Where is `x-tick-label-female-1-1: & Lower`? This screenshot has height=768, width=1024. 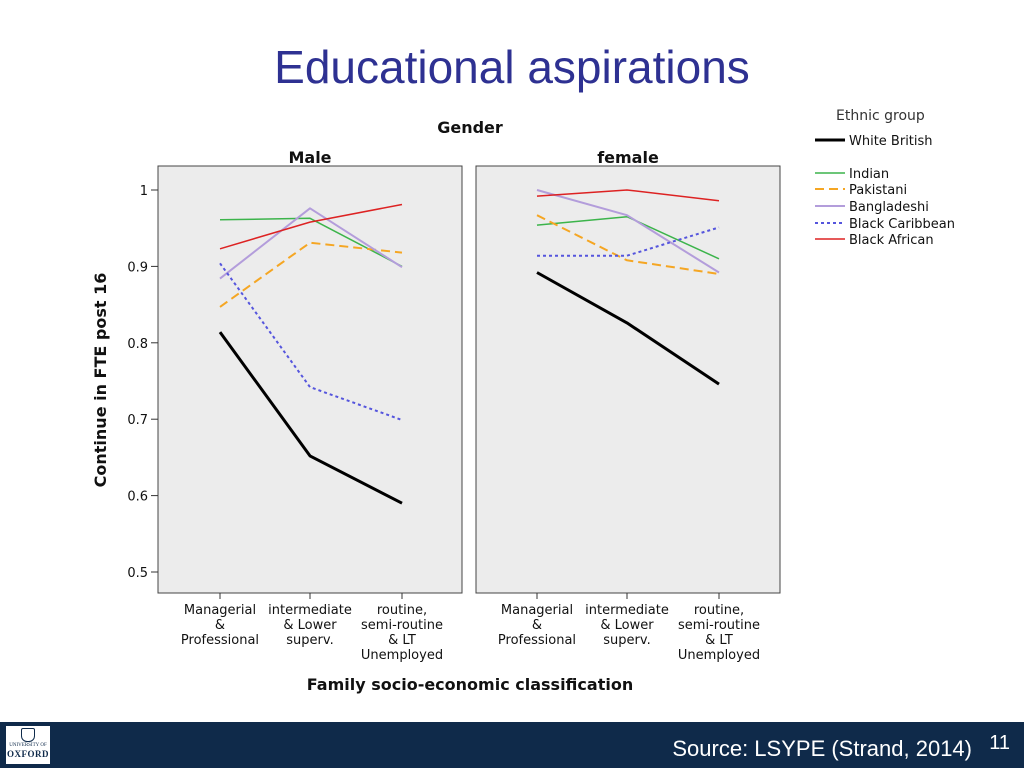 x-tick-label-female-1-1: & Lower is located at coordinates (627, 625).